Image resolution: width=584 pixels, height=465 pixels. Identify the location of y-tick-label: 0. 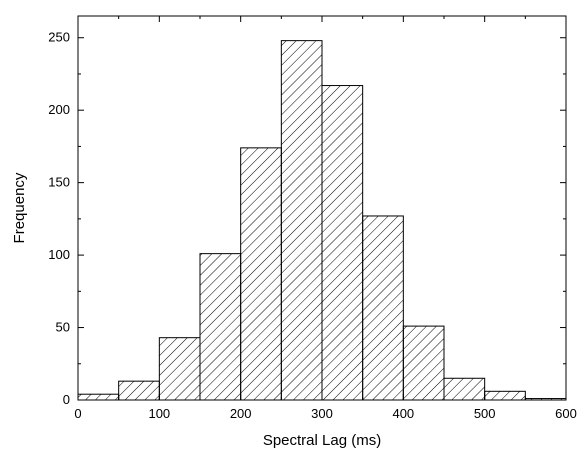
(66, 399).